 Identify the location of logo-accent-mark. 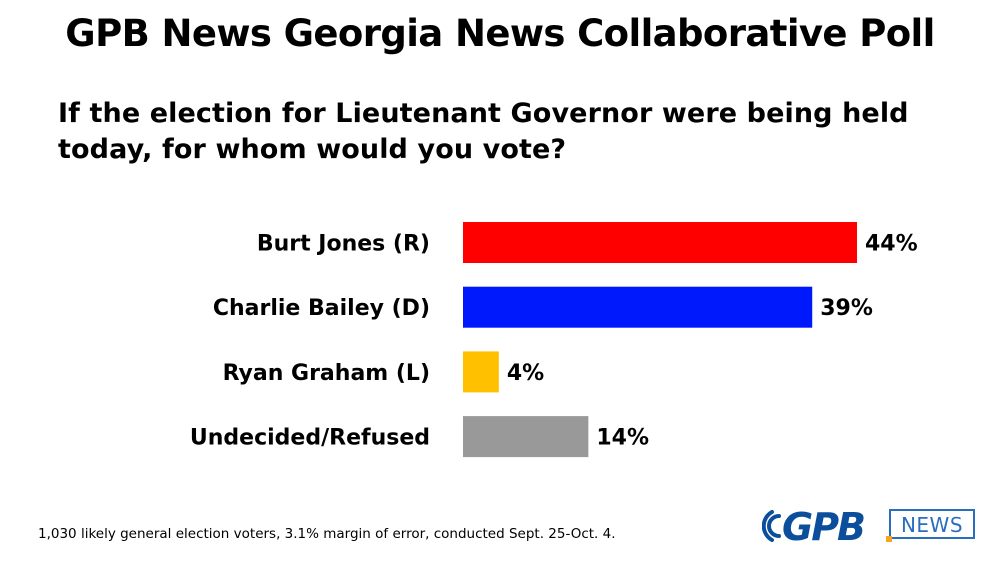
(889, 539).